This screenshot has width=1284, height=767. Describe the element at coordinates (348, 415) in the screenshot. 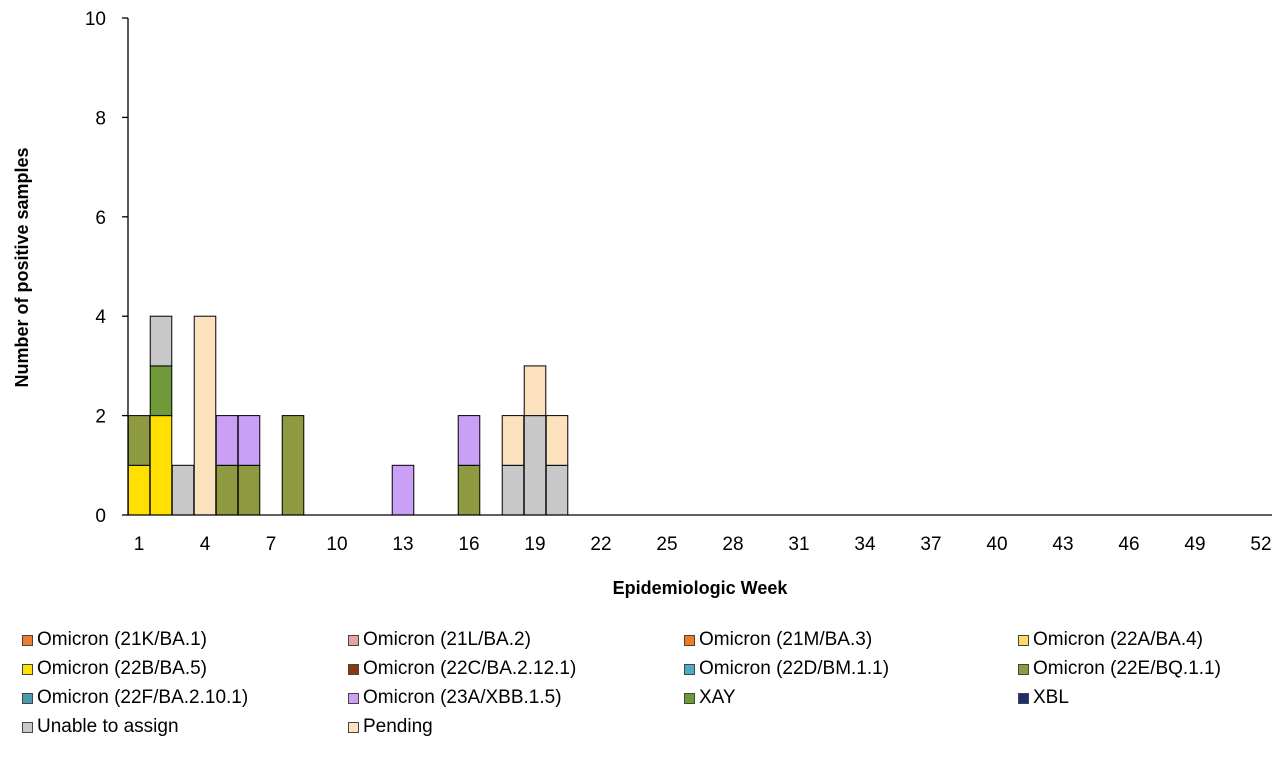

I see `bars-layer` at that location.